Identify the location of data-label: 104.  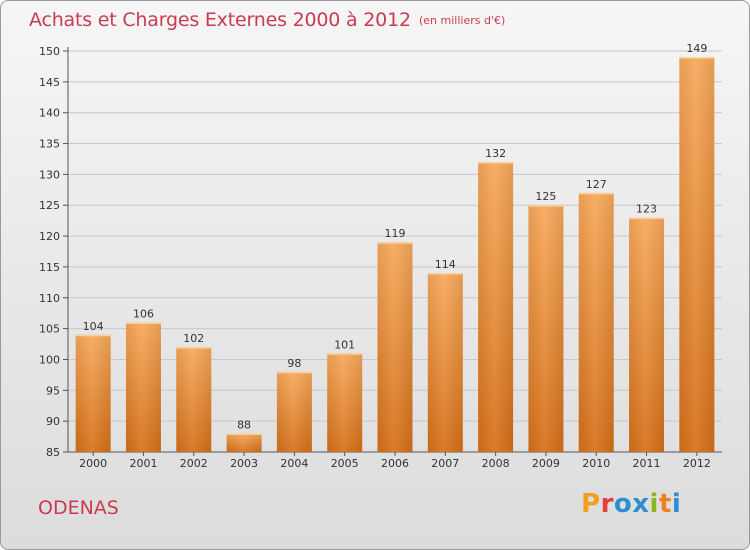
(93, 326).